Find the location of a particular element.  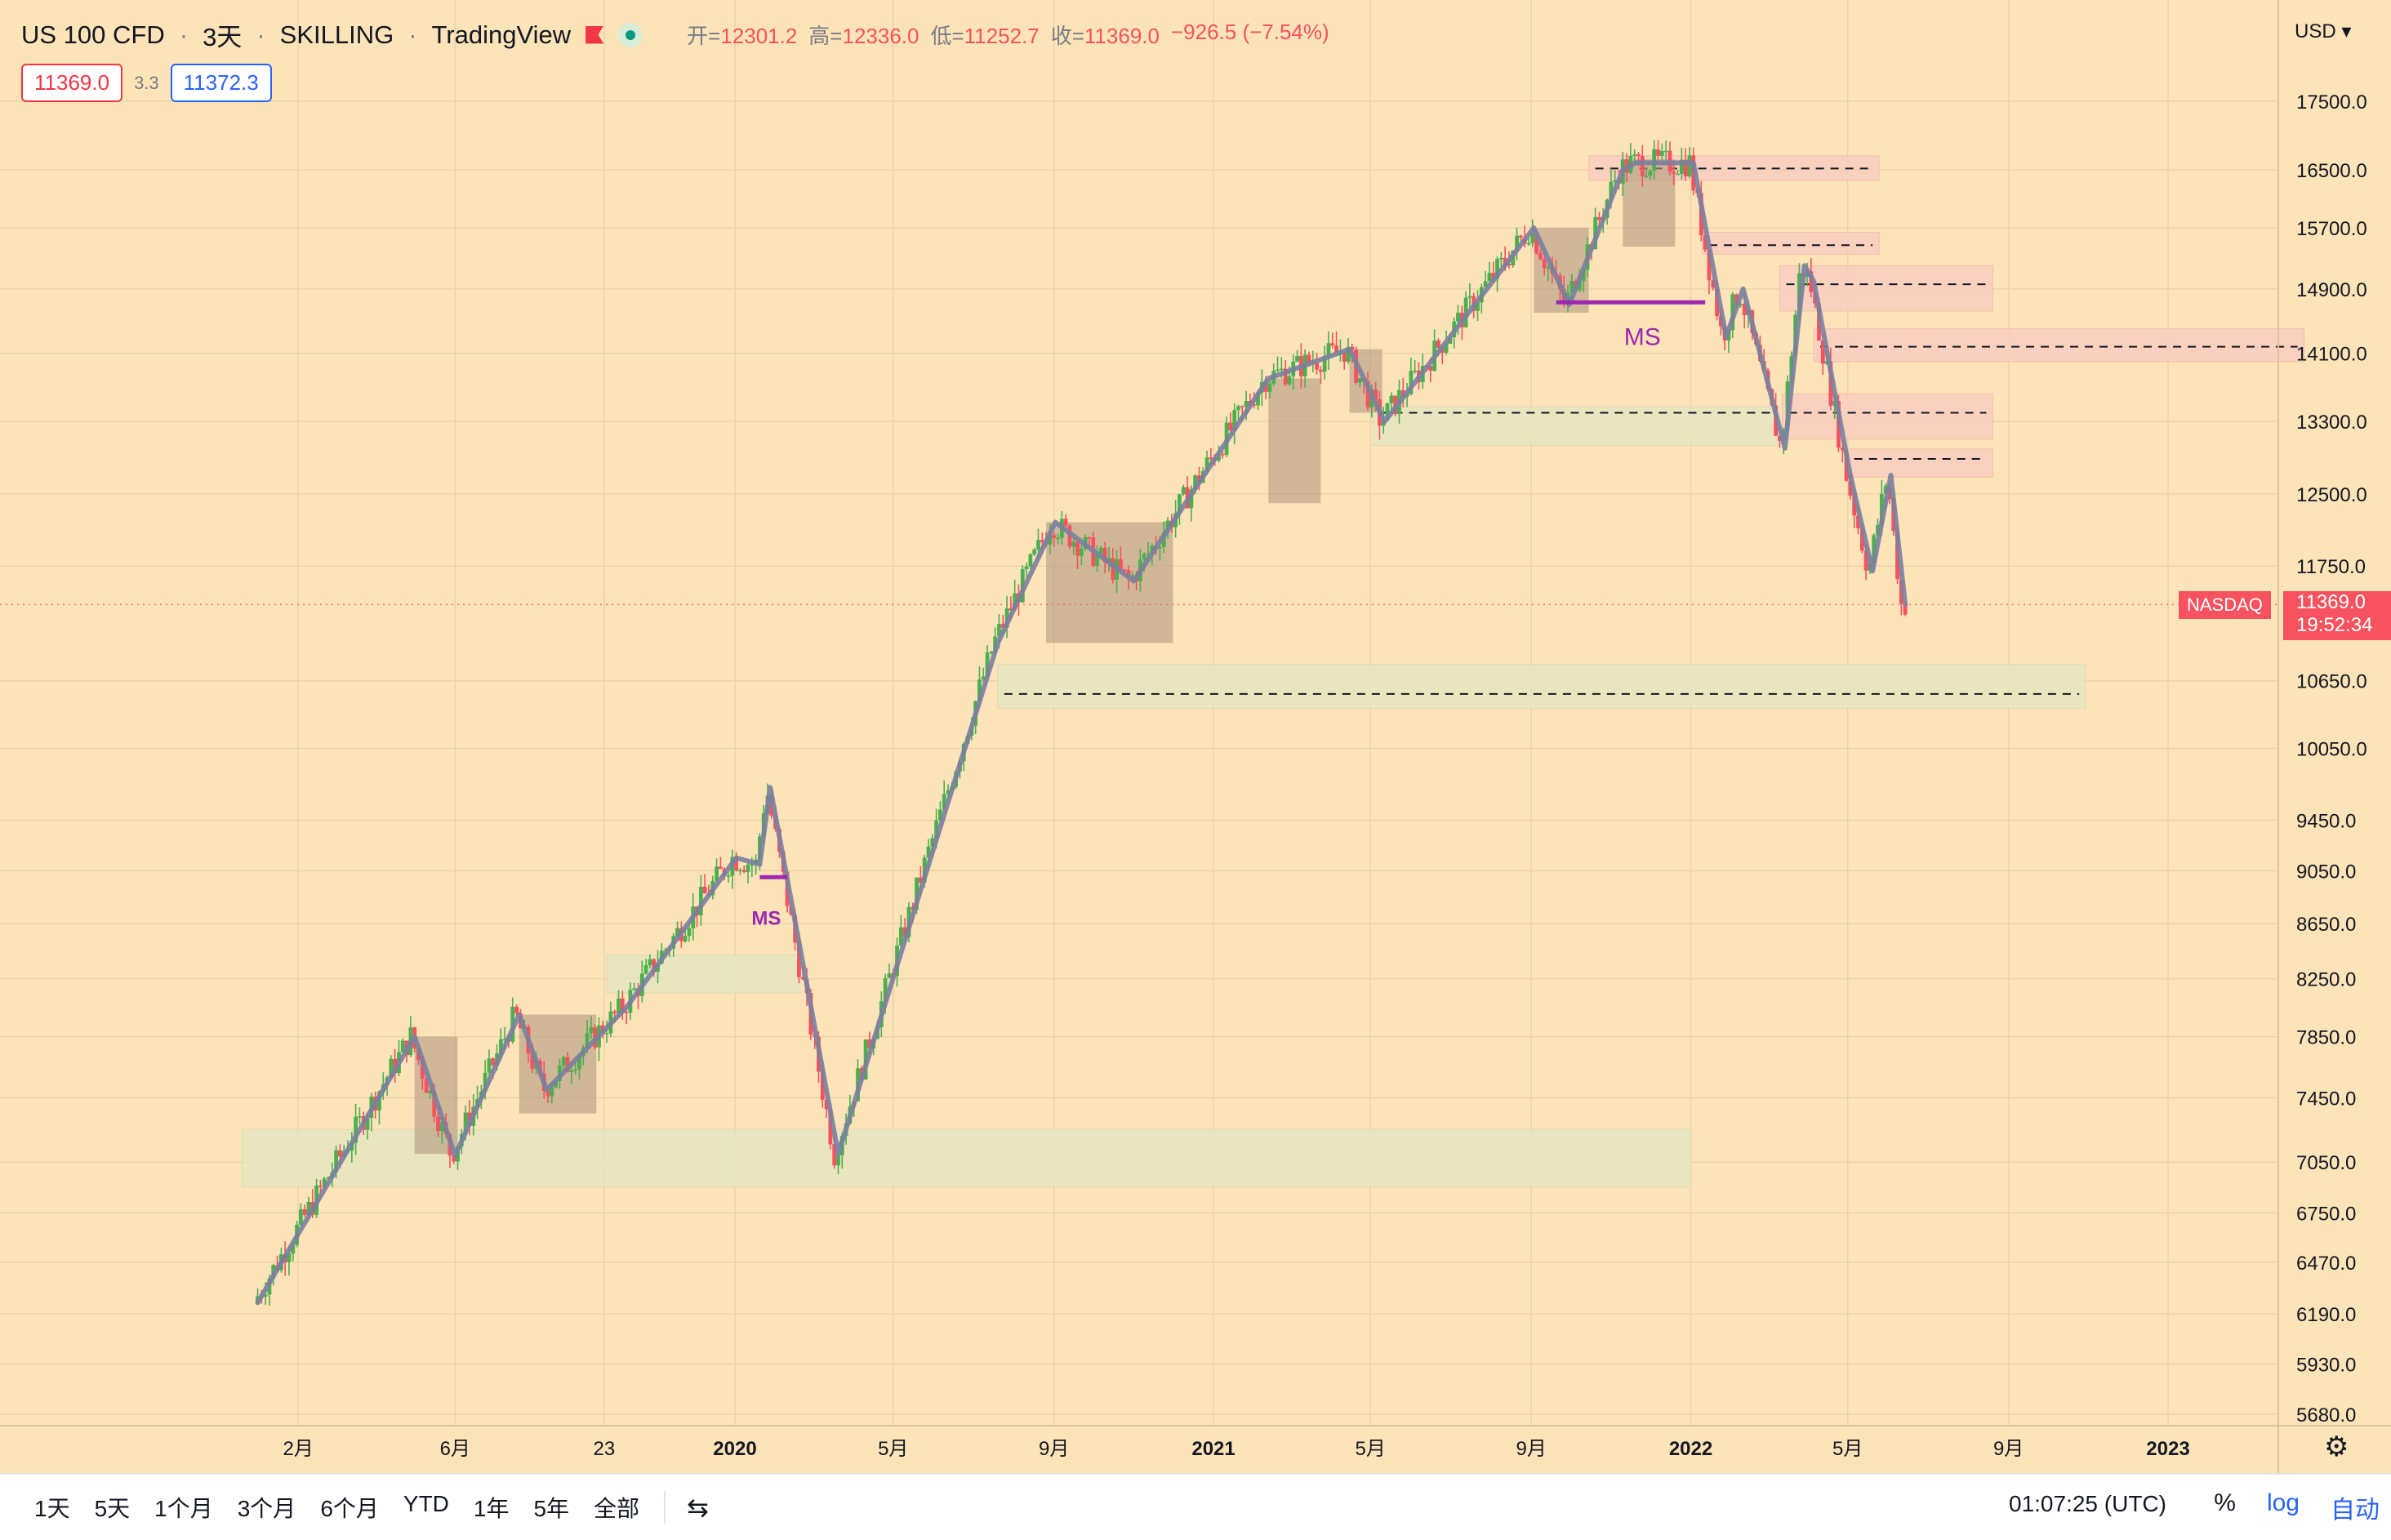

close-value: 11369.0 is located at coordinates (1122, 36).